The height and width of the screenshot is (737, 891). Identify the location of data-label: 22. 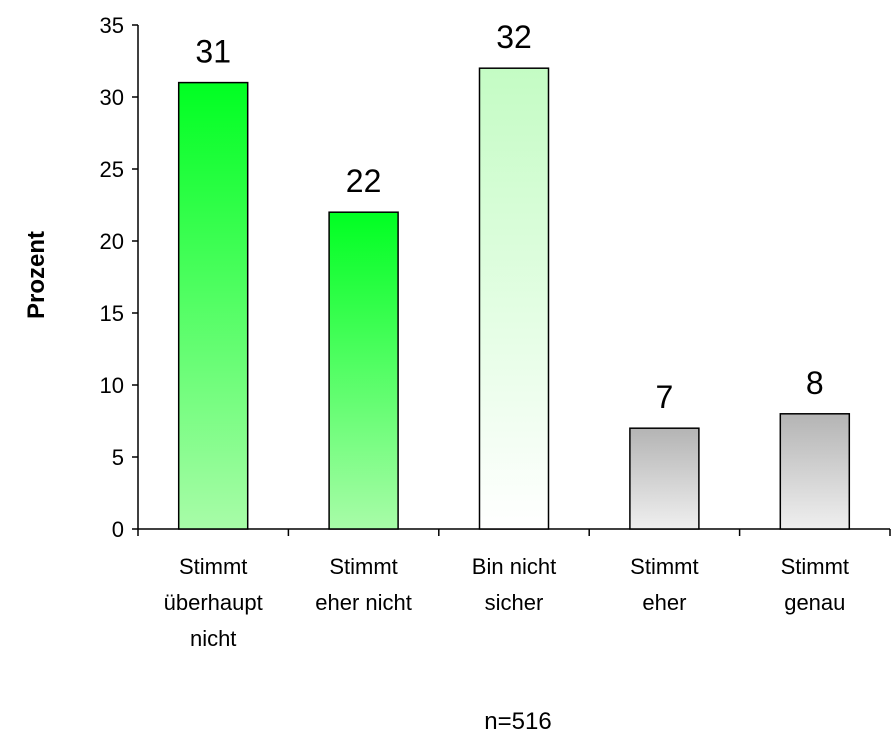
(364, 181).